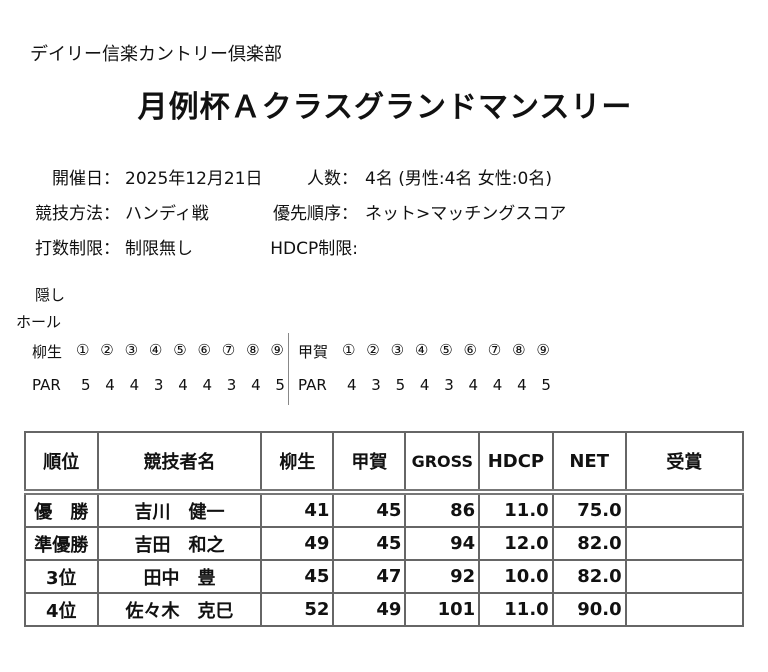 Image resolution: width=768 pixels, height=672 pixels. Describe the element at coordinates (167, 214) in the screenshot. I see `info-value: ハンディ戦` at that location.